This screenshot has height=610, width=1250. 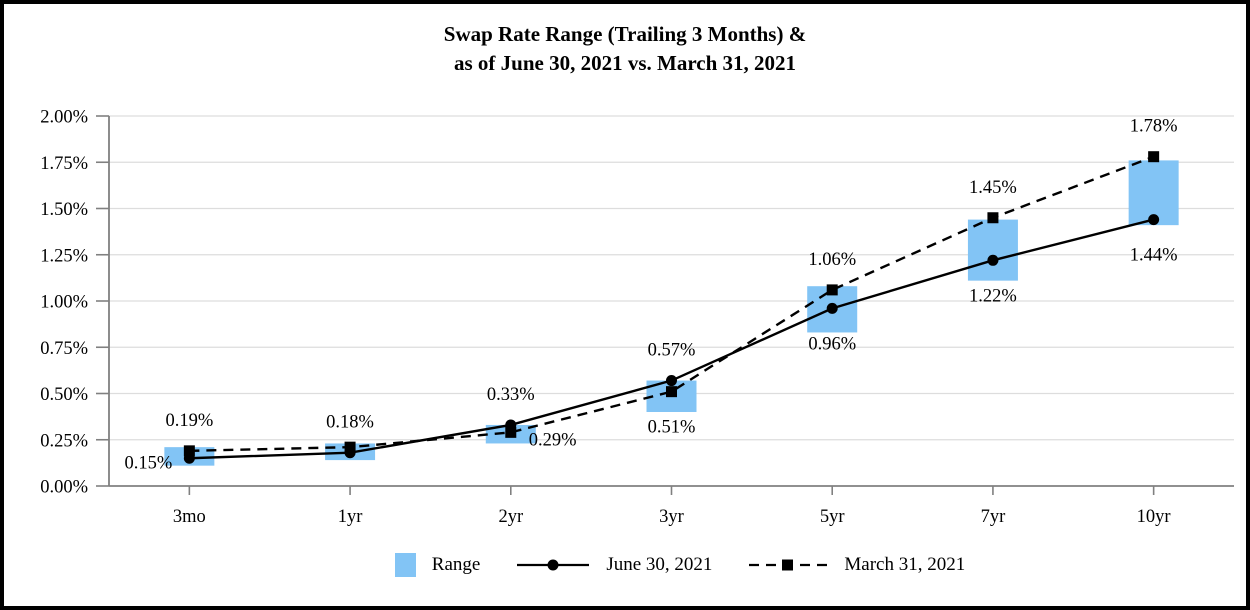 What do you see at coordinates (1154, 256) in the screenshot?
I see `data-label: 1.44%` at bounding box center [1154, 256].